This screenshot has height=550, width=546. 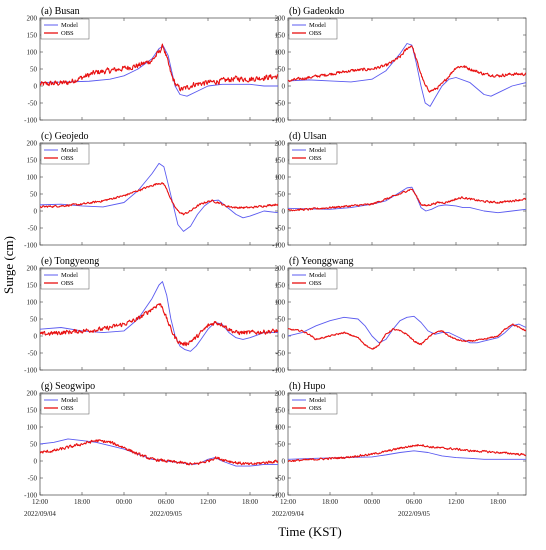 What do you see at coordinates (68, 386) in the screenshot?
I see `panel-title: (g) Seogwipo` at bounding box center [68, 386].